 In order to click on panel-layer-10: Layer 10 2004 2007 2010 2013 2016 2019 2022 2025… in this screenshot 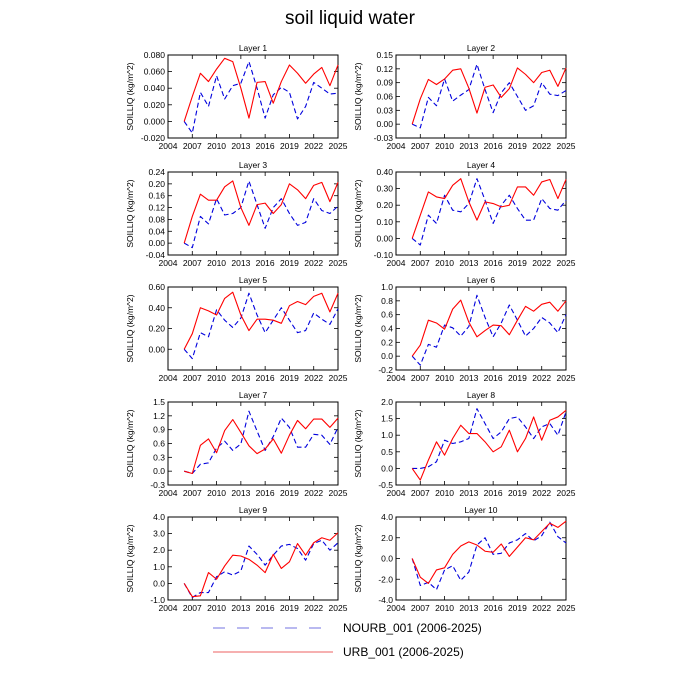, I will do `click(464, 559)`.